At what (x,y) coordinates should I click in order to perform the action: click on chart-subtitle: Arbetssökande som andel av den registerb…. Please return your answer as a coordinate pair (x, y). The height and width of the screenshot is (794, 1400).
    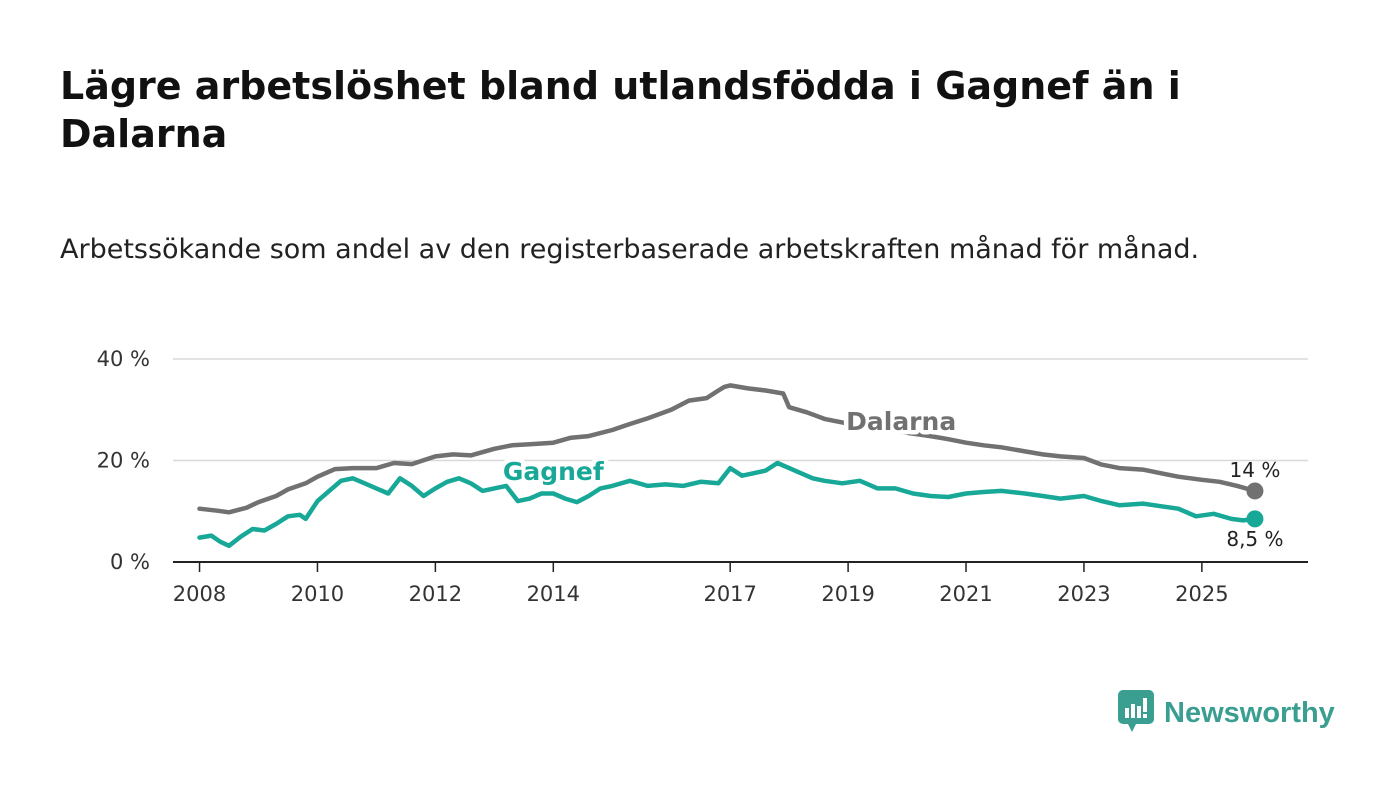
    Looking at the image, I should click on (630, 249).